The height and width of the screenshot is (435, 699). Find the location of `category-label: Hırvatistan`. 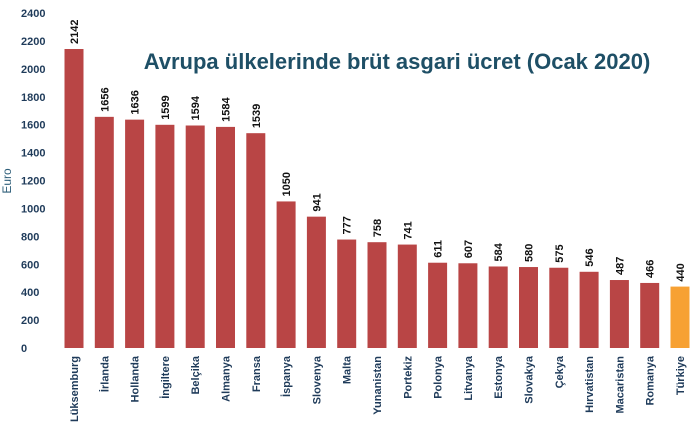

category-label: Hırvatistan is located at coordinates (590, 384).